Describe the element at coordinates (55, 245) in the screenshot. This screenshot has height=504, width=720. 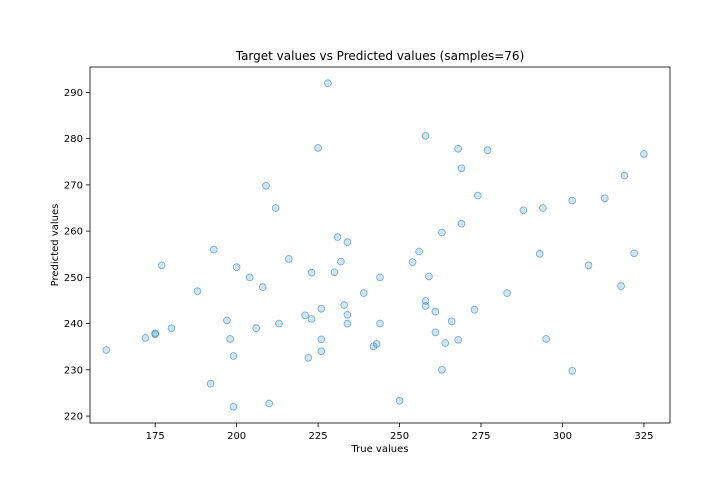
I see `y-axis-label: Predicted values` at that location.